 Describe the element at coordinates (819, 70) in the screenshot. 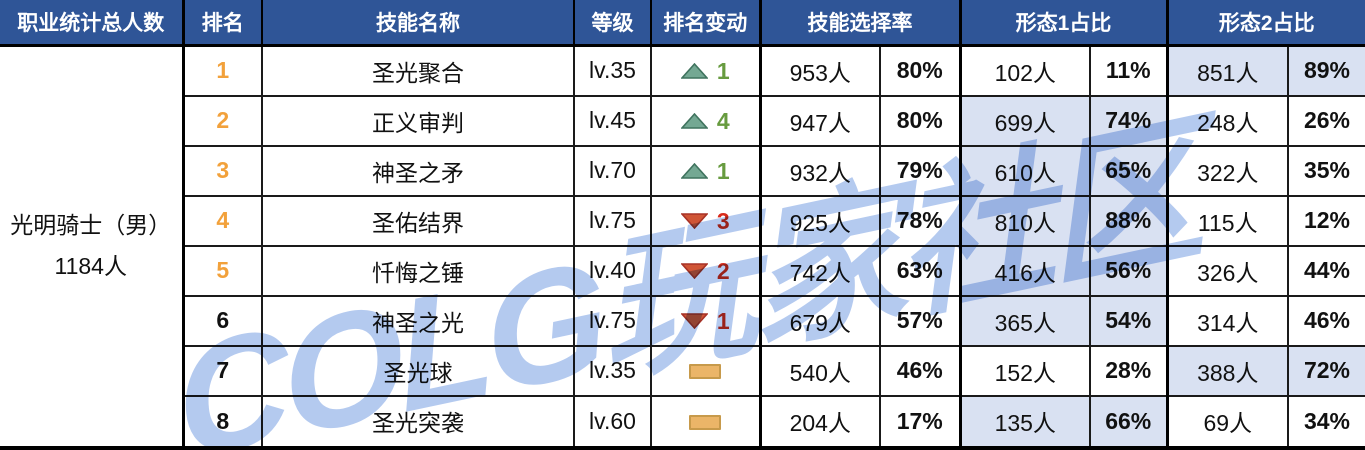

I see `selection-count-cell: 953人` at that location.